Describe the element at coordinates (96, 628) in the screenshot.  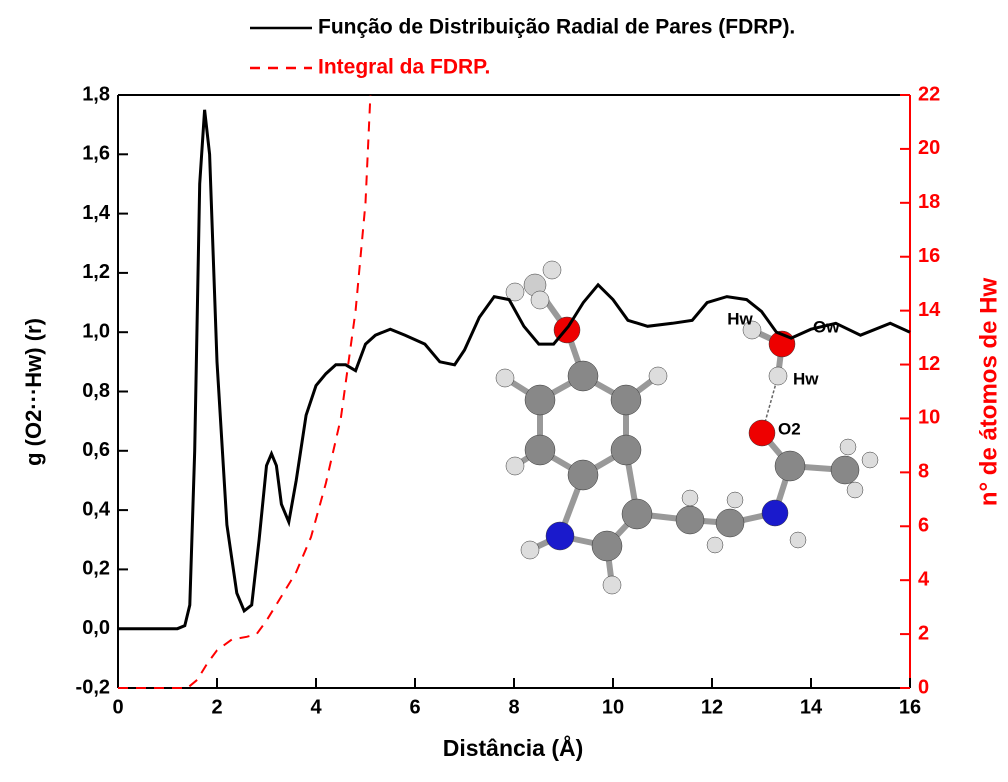
I see `y-tick-label: 0,0` at that location.